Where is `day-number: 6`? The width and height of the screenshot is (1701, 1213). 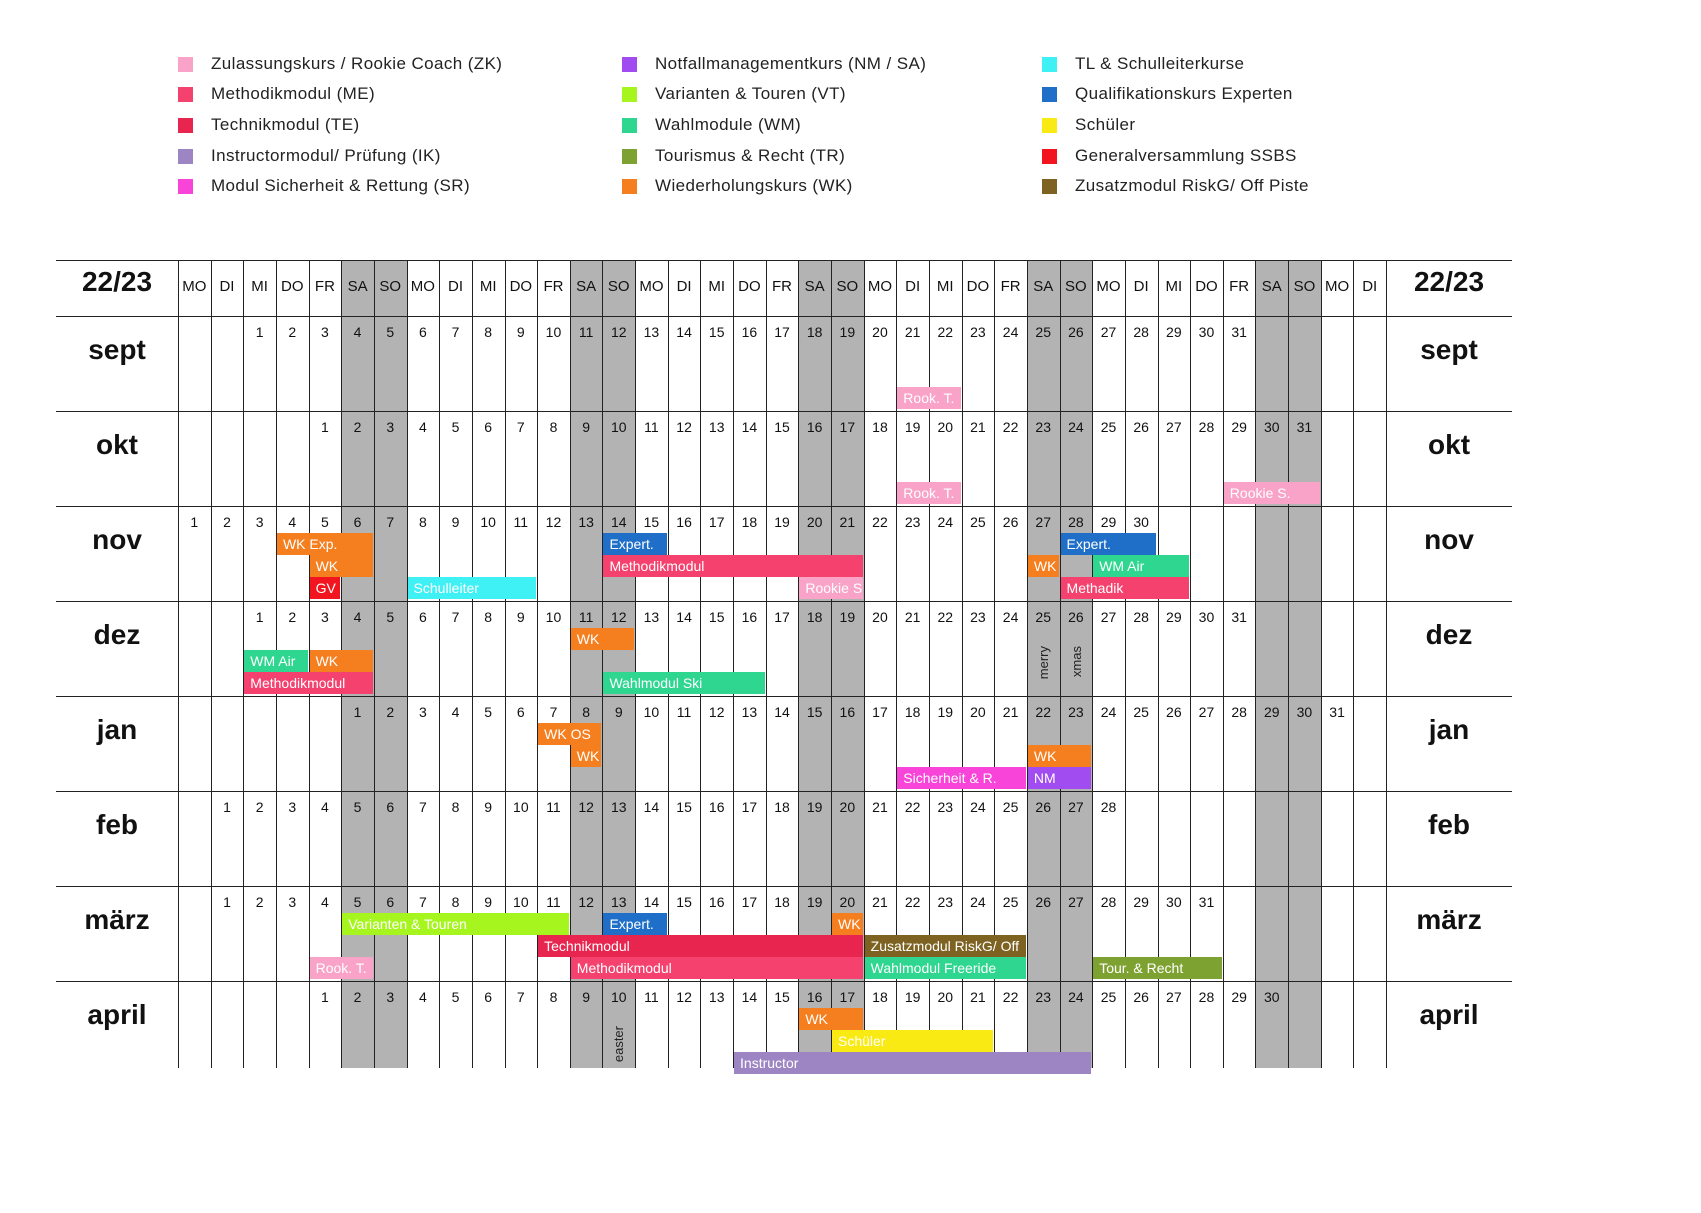 day-number: 6 is located at coordinates (390, 807).